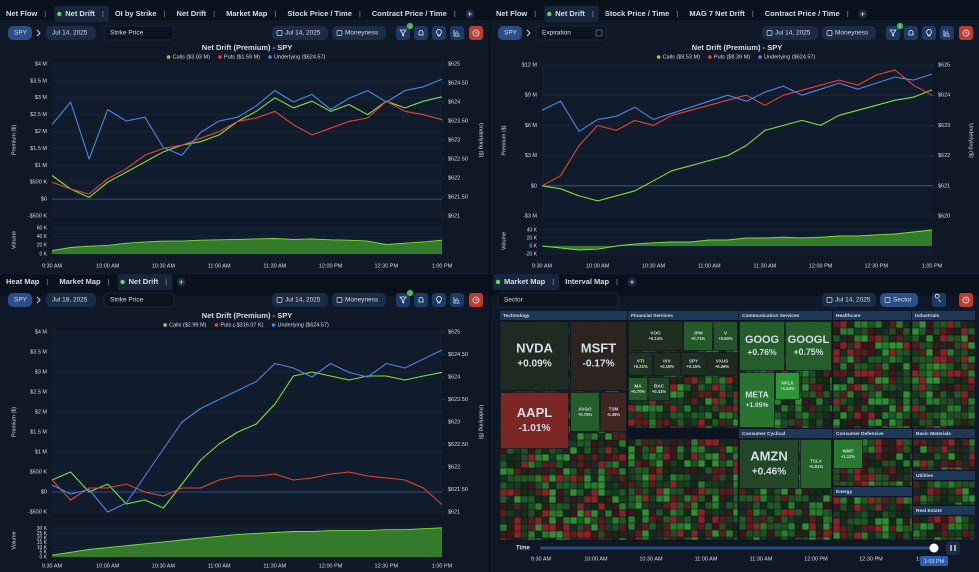 The height and width of the screenshot is (572, 979). I want to click on time-track, so click(735, 548).